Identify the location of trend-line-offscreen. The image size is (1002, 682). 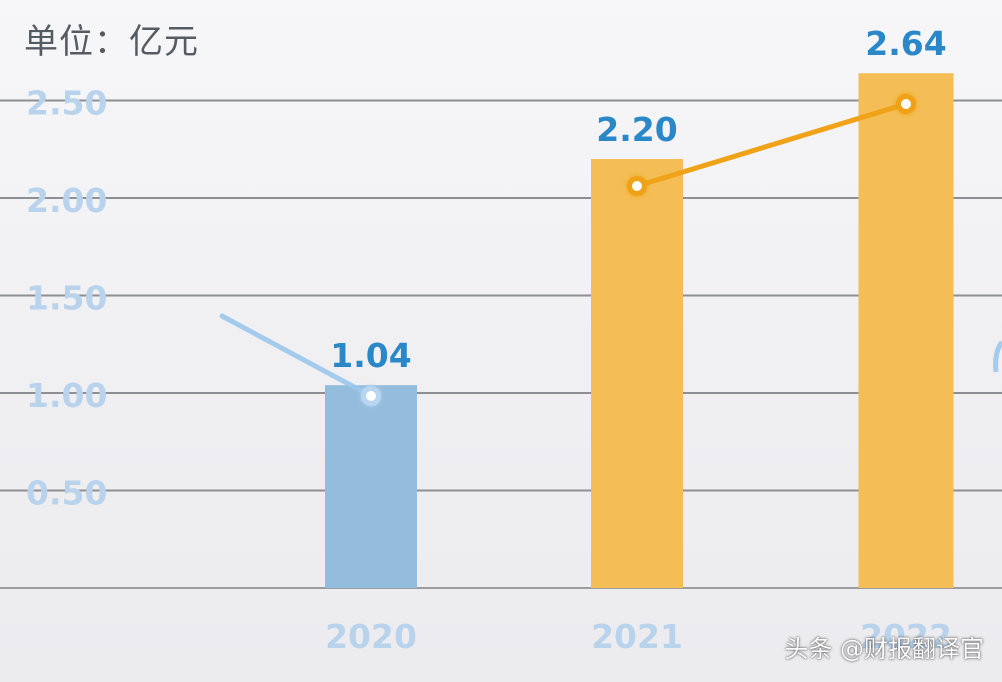
(997, 356).